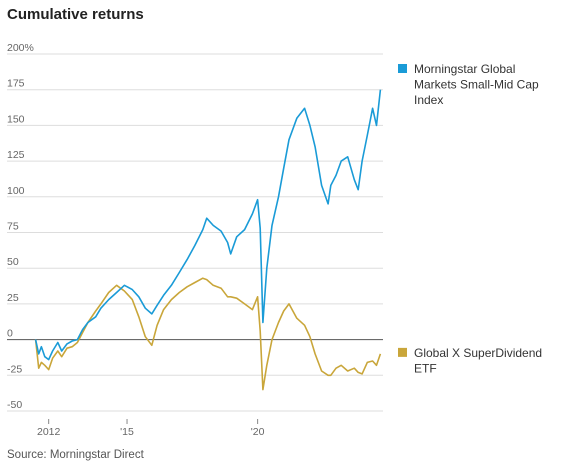  Describe the element at coordinates (16, 119) in the screenshot. I see `y-tick-label: 150` at that location.